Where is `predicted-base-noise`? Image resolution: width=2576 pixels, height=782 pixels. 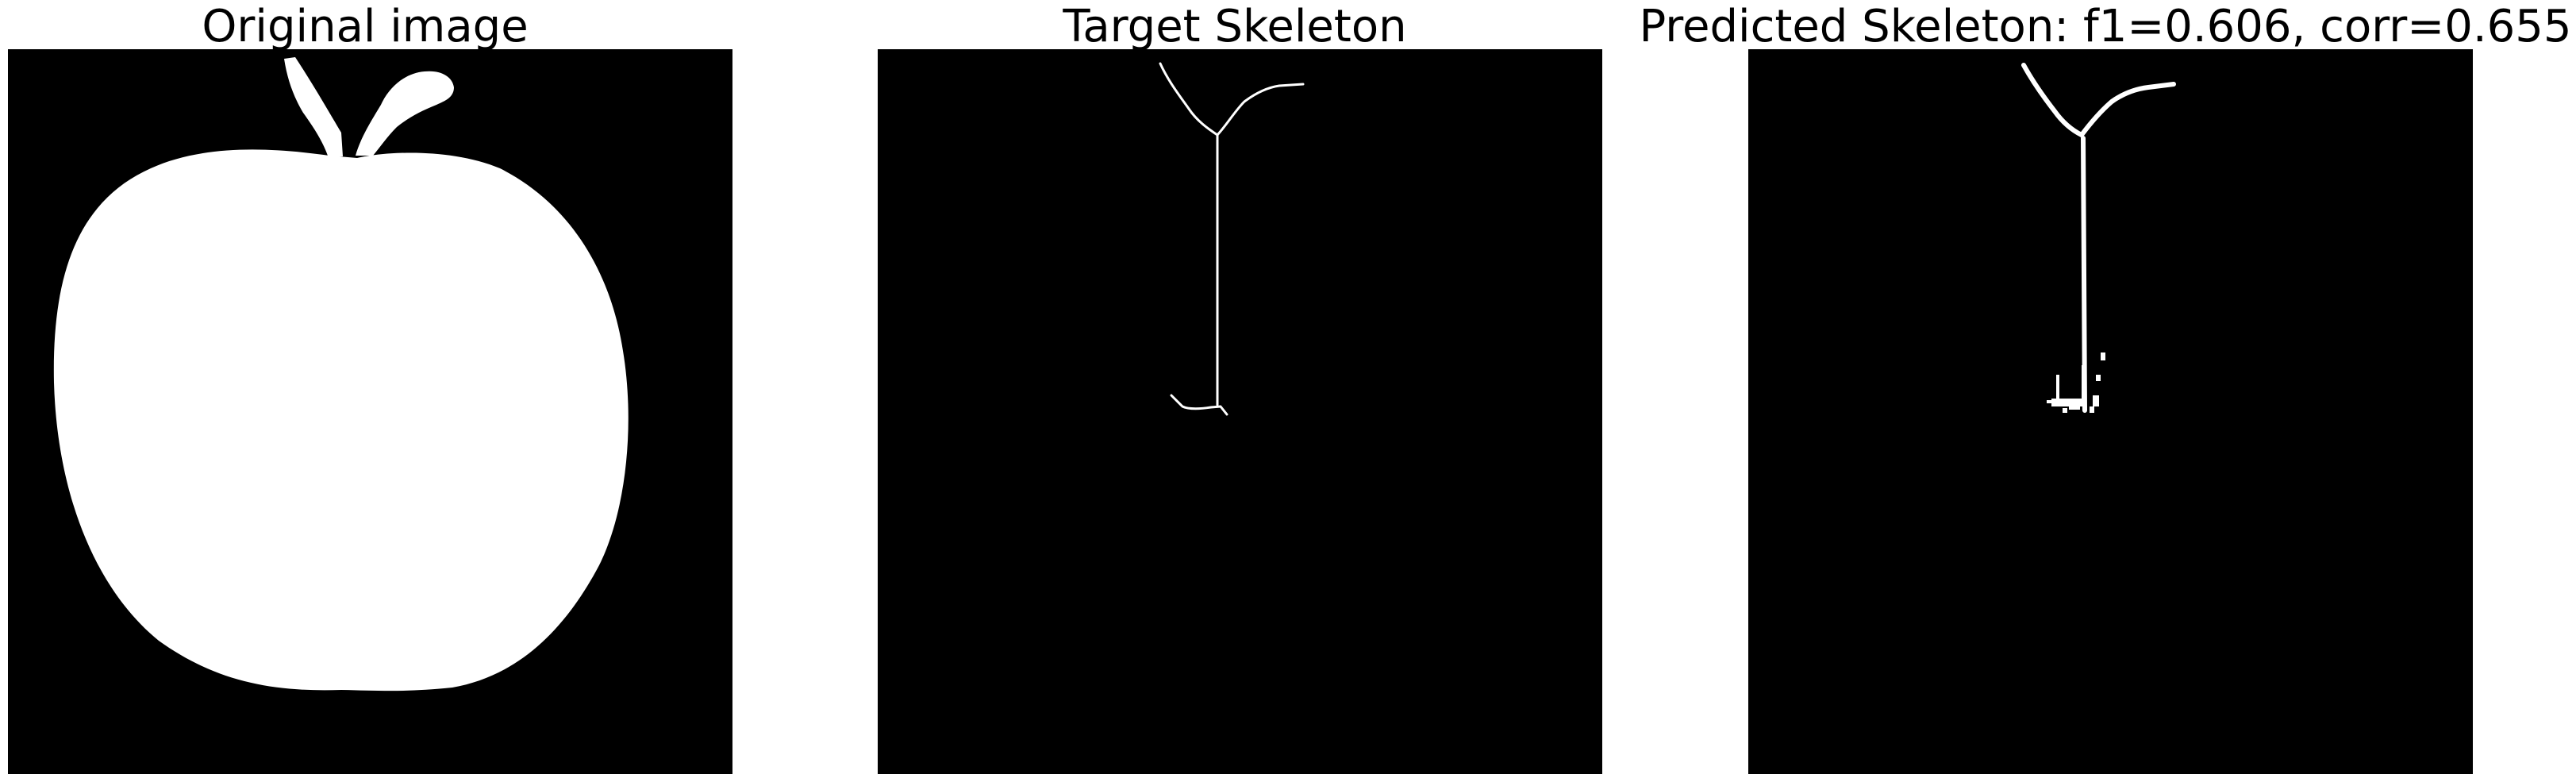
predicted-base-noise is located at coordinates (2076, 382).